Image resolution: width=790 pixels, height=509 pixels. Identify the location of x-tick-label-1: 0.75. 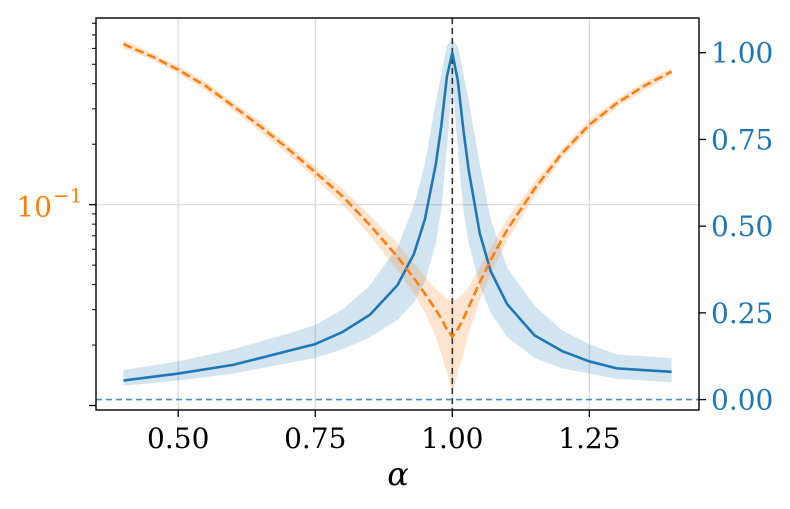
(315, 438).